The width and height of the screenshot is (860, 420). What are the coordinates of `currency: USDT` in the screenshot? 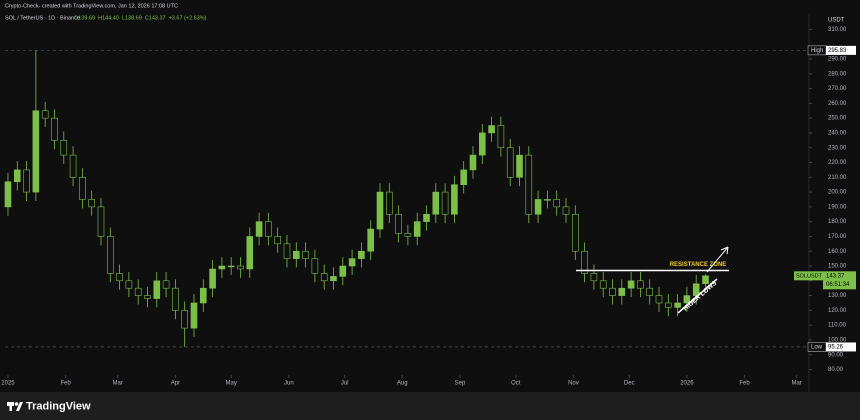 It's located at (836, 21).